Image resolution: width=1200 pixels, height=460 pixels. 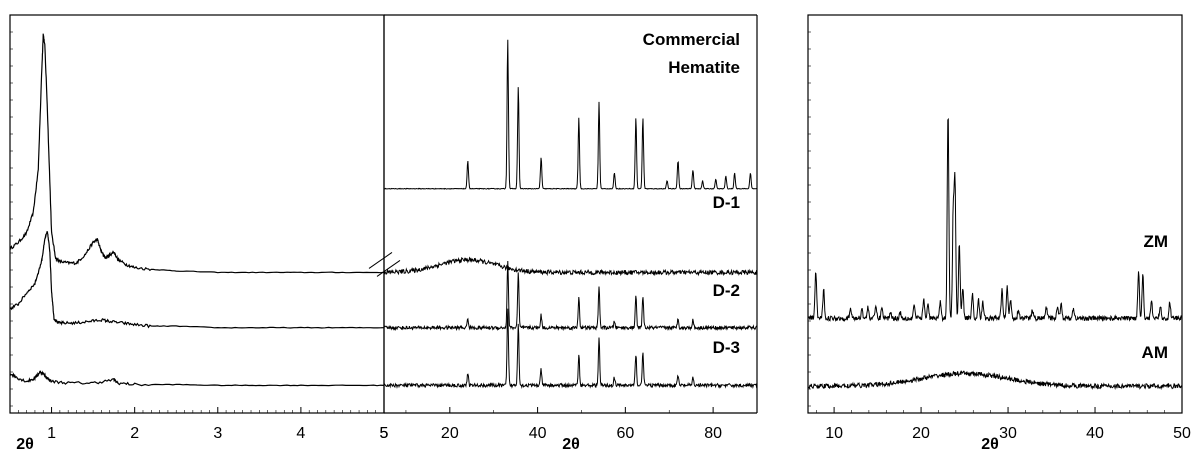 I want to click on series-label: ZM, so click(x=1155, y=241).